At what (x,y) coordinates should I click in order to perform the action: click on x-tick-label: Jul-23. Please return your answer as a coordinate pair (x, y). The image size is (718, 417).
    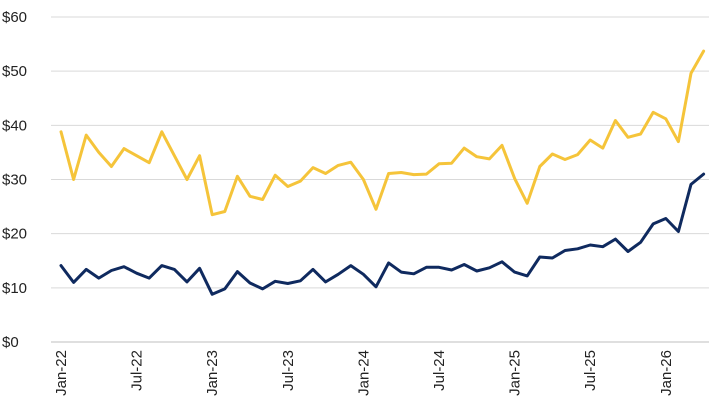
    Looking at the image, I should click on (288, 370).